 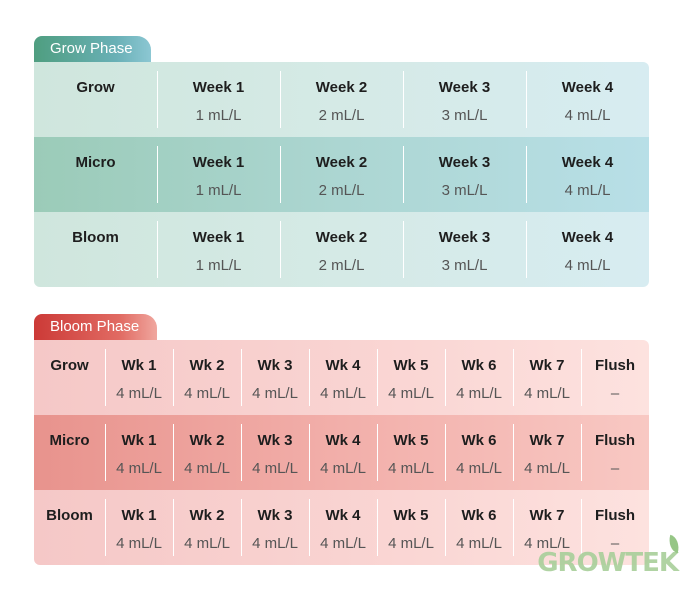 What do you see at coordinates (587, 249) in the screenshot?
I see `table-cell: Week 4 4 mL/L` at bounding box center [587, 249].